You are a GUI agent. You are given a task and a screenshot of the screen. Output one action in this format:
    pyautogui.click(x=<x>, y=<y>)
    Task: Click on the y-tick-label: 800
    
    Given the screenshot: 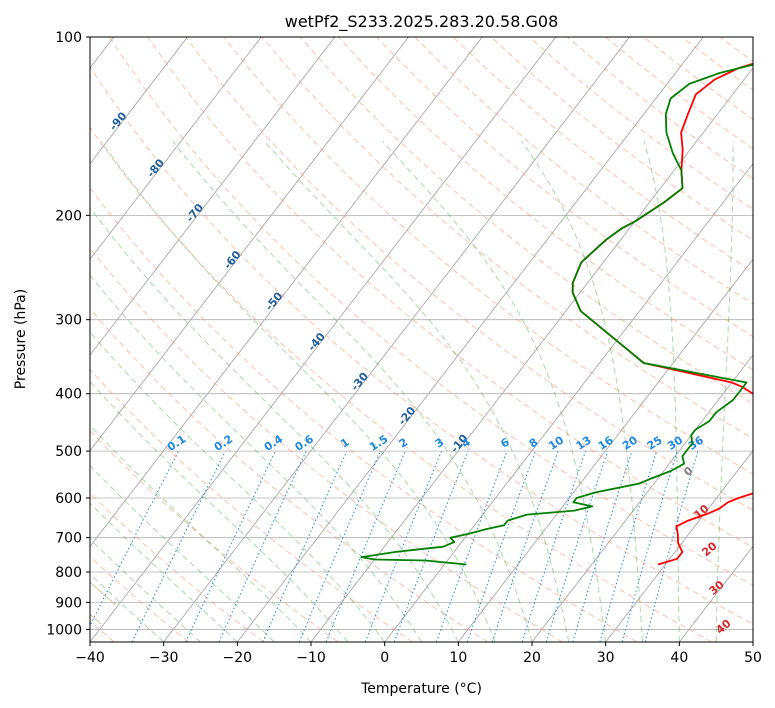 What is the action you would take?
    pyautogui.click(x=68, y=573)
    